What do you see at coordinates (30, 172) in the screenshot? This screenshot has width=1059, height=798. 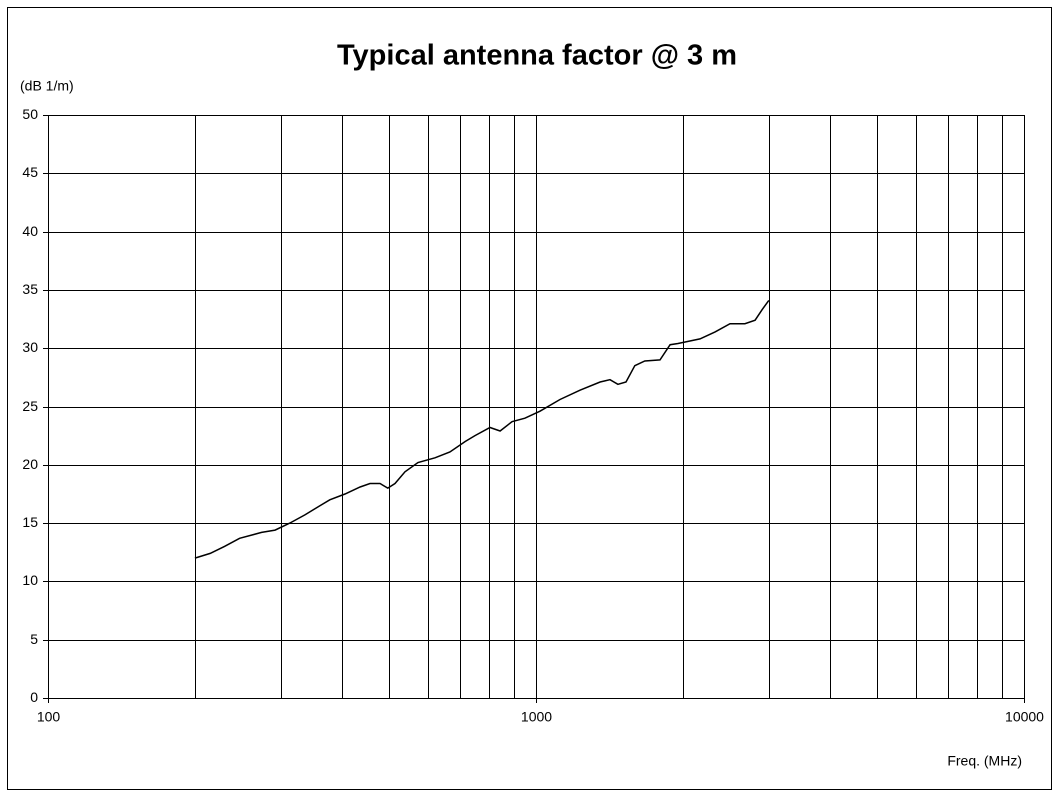 I see `y-tick-label: 45` at bounding box center [30, 172].